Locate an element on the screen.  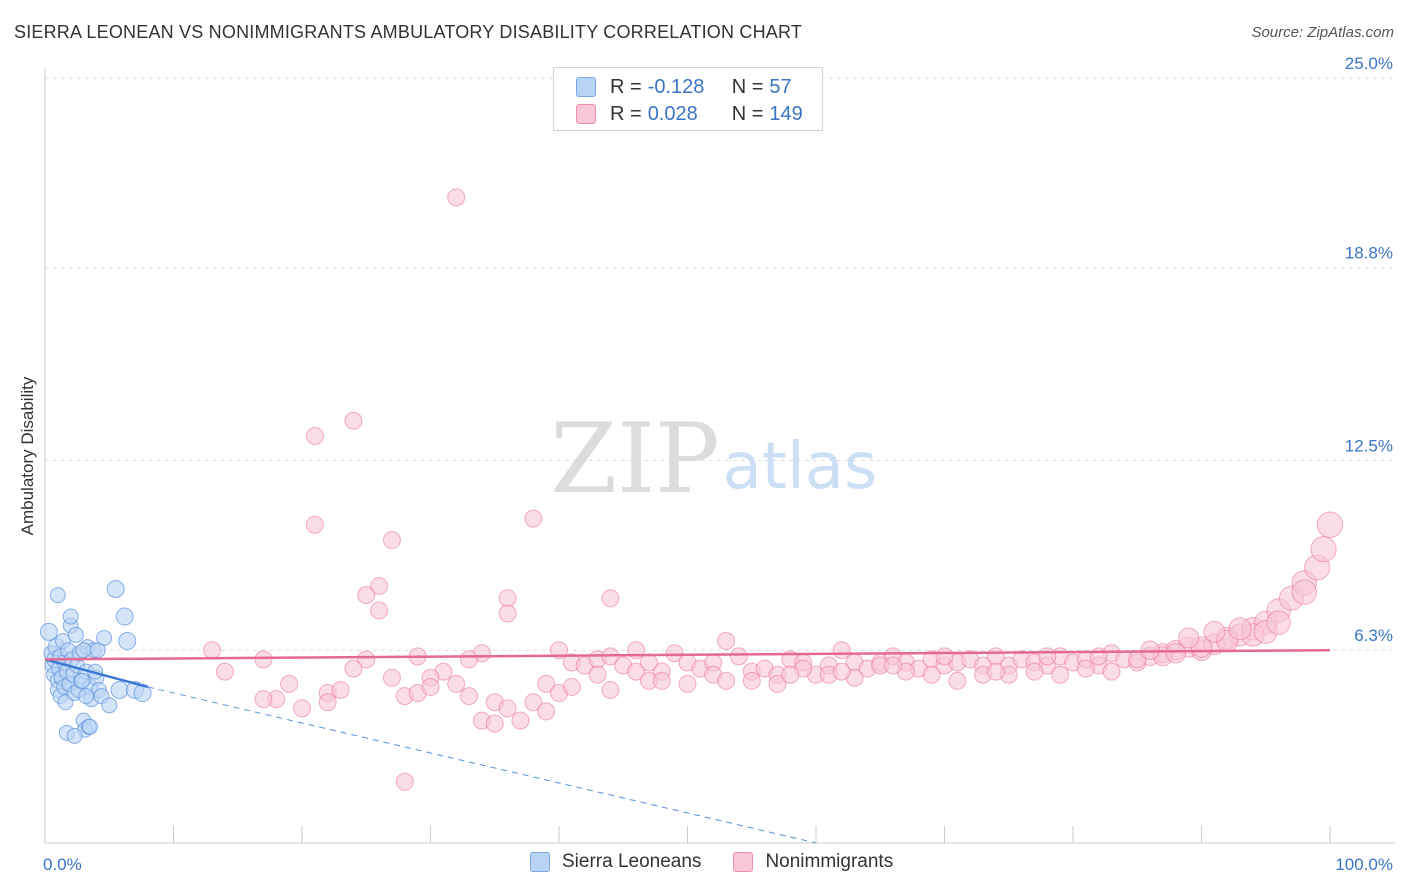
legend-row-sierra-leoneans: R = -0.128 N = 57 is located at coordinates (684, 87).